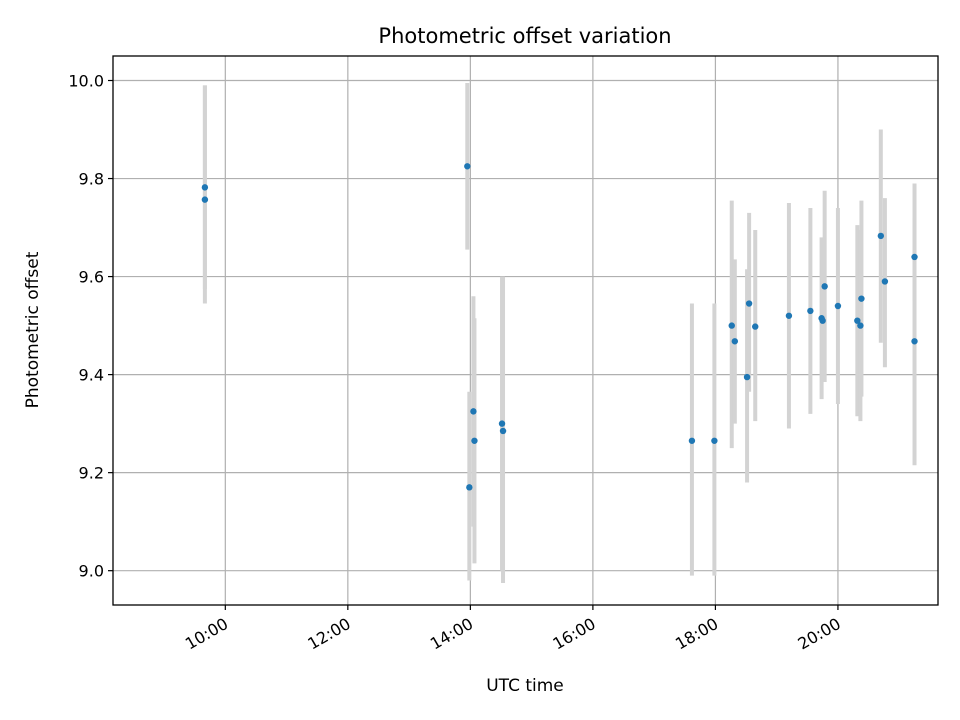  Describe the element at coordinates (328, 634) in the screenshot. I see `x-tick-label: 12:00` at that location.